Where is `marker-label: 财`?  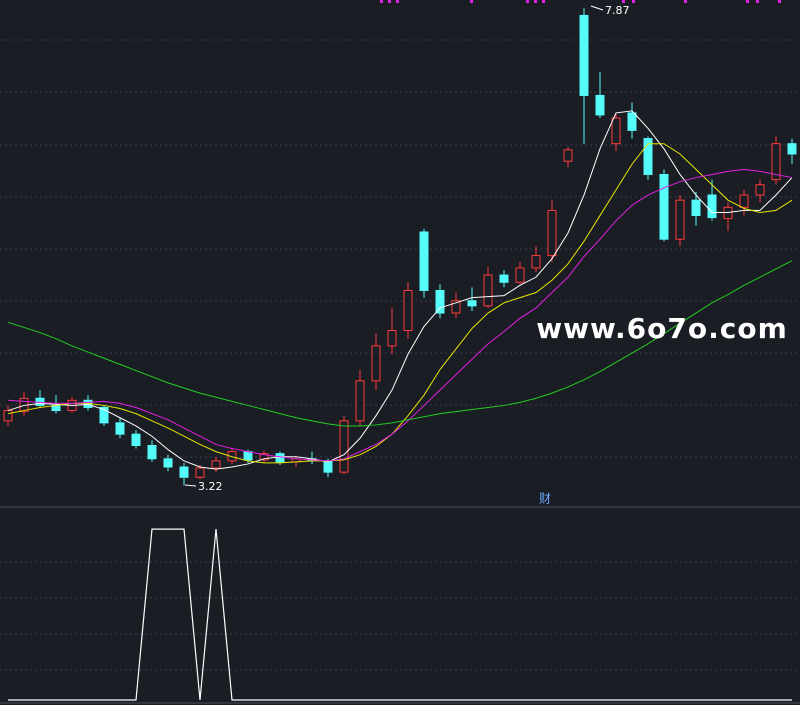
marker-label: 财 is located at coordinates (545, 499).